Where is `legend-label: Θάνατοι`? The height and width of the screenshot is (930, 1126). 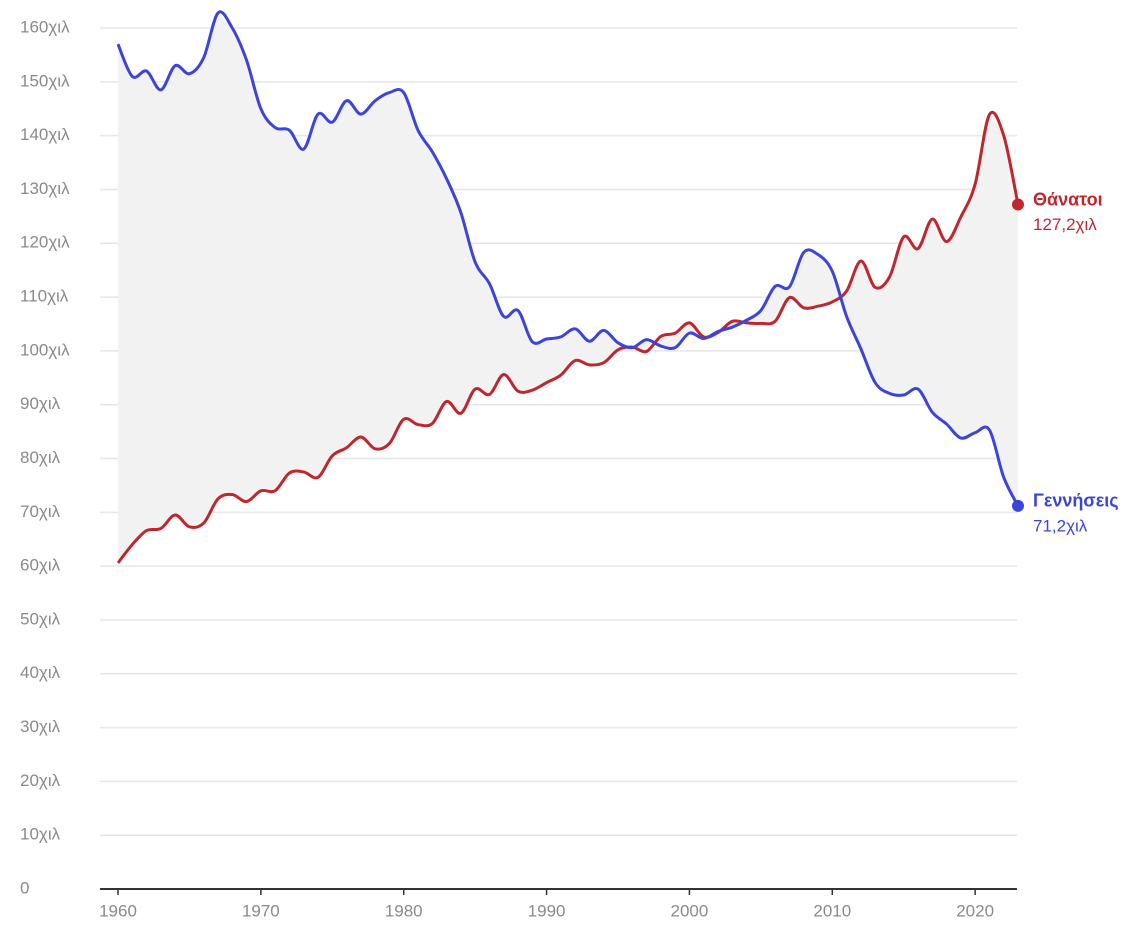
legend-label: Θάνατοι is located at coordinates (1068, 199).